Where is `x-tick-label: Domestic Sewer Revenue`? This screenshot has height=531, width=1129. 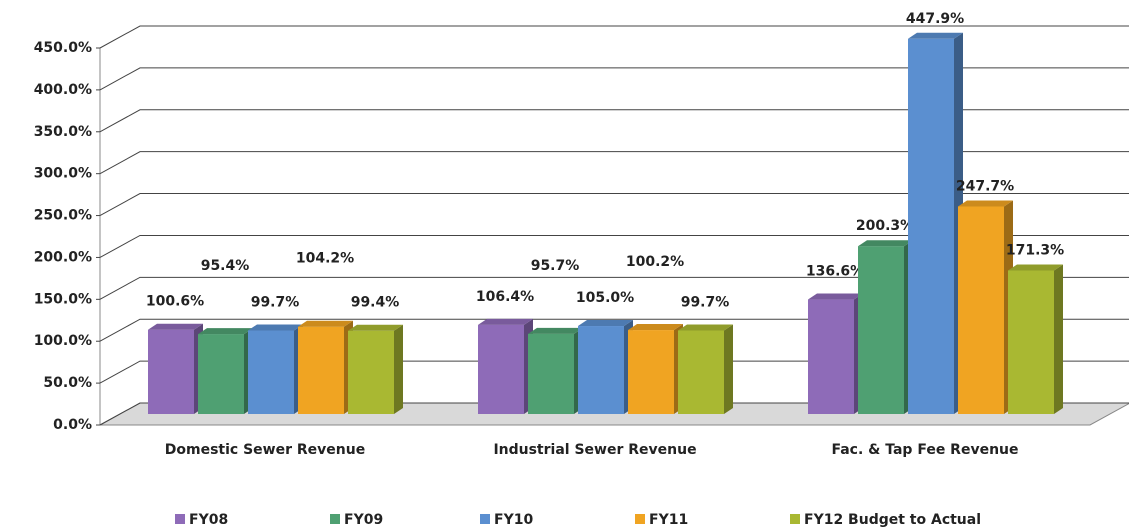 x-tick-label: Domestic Sewer Revenue is located at coordinates (265, 450).